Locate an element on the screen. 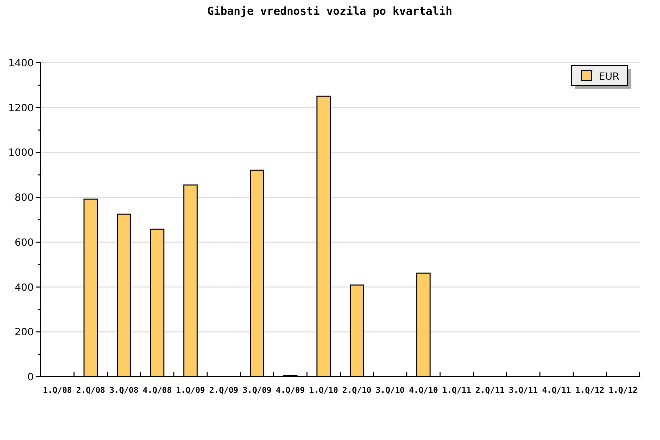 The image size is (660, 440). x-tick-label: 4.Q/08 is located at coordinates (157, 390).